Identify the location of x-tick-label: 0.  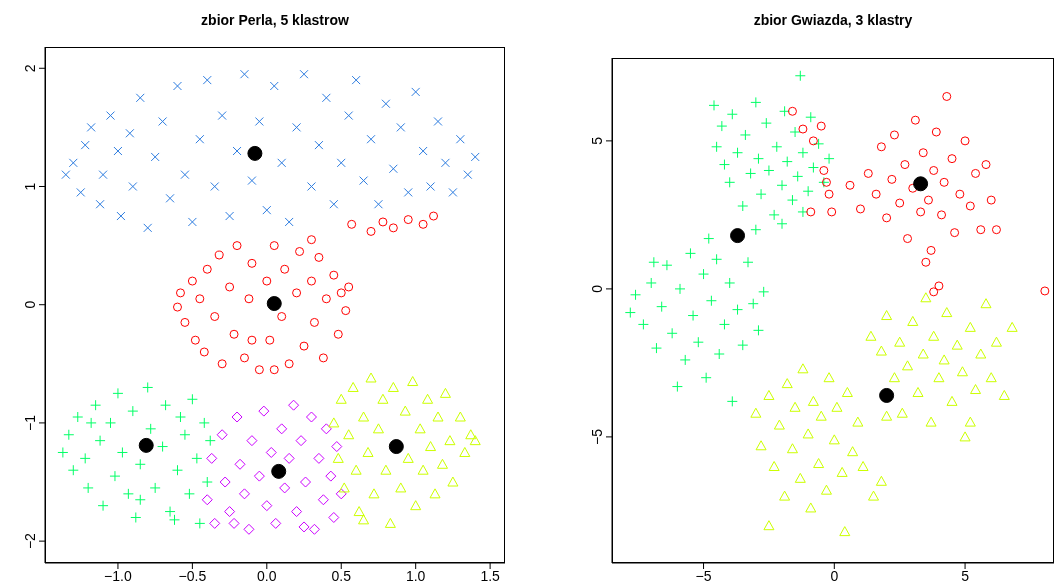
(834, 575).